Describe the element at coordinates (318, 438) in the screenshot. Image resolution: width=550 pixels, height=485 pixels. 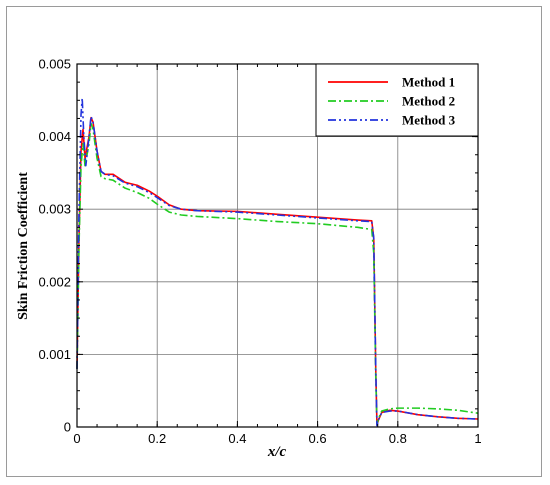
I see `x-tick-label: 0.6` at that location.